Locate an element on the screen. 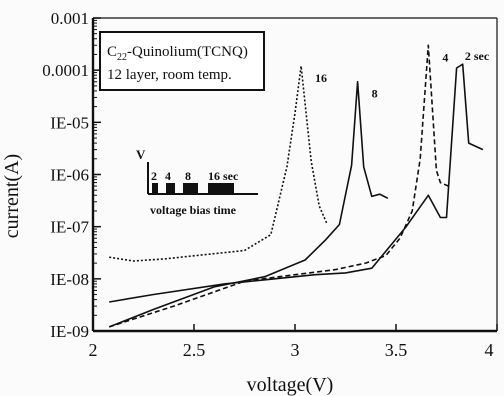 This screenshot has width=504, height=396. x-axis: 2 2.5 3 3.5 4 is located at coordinates (293, 342).